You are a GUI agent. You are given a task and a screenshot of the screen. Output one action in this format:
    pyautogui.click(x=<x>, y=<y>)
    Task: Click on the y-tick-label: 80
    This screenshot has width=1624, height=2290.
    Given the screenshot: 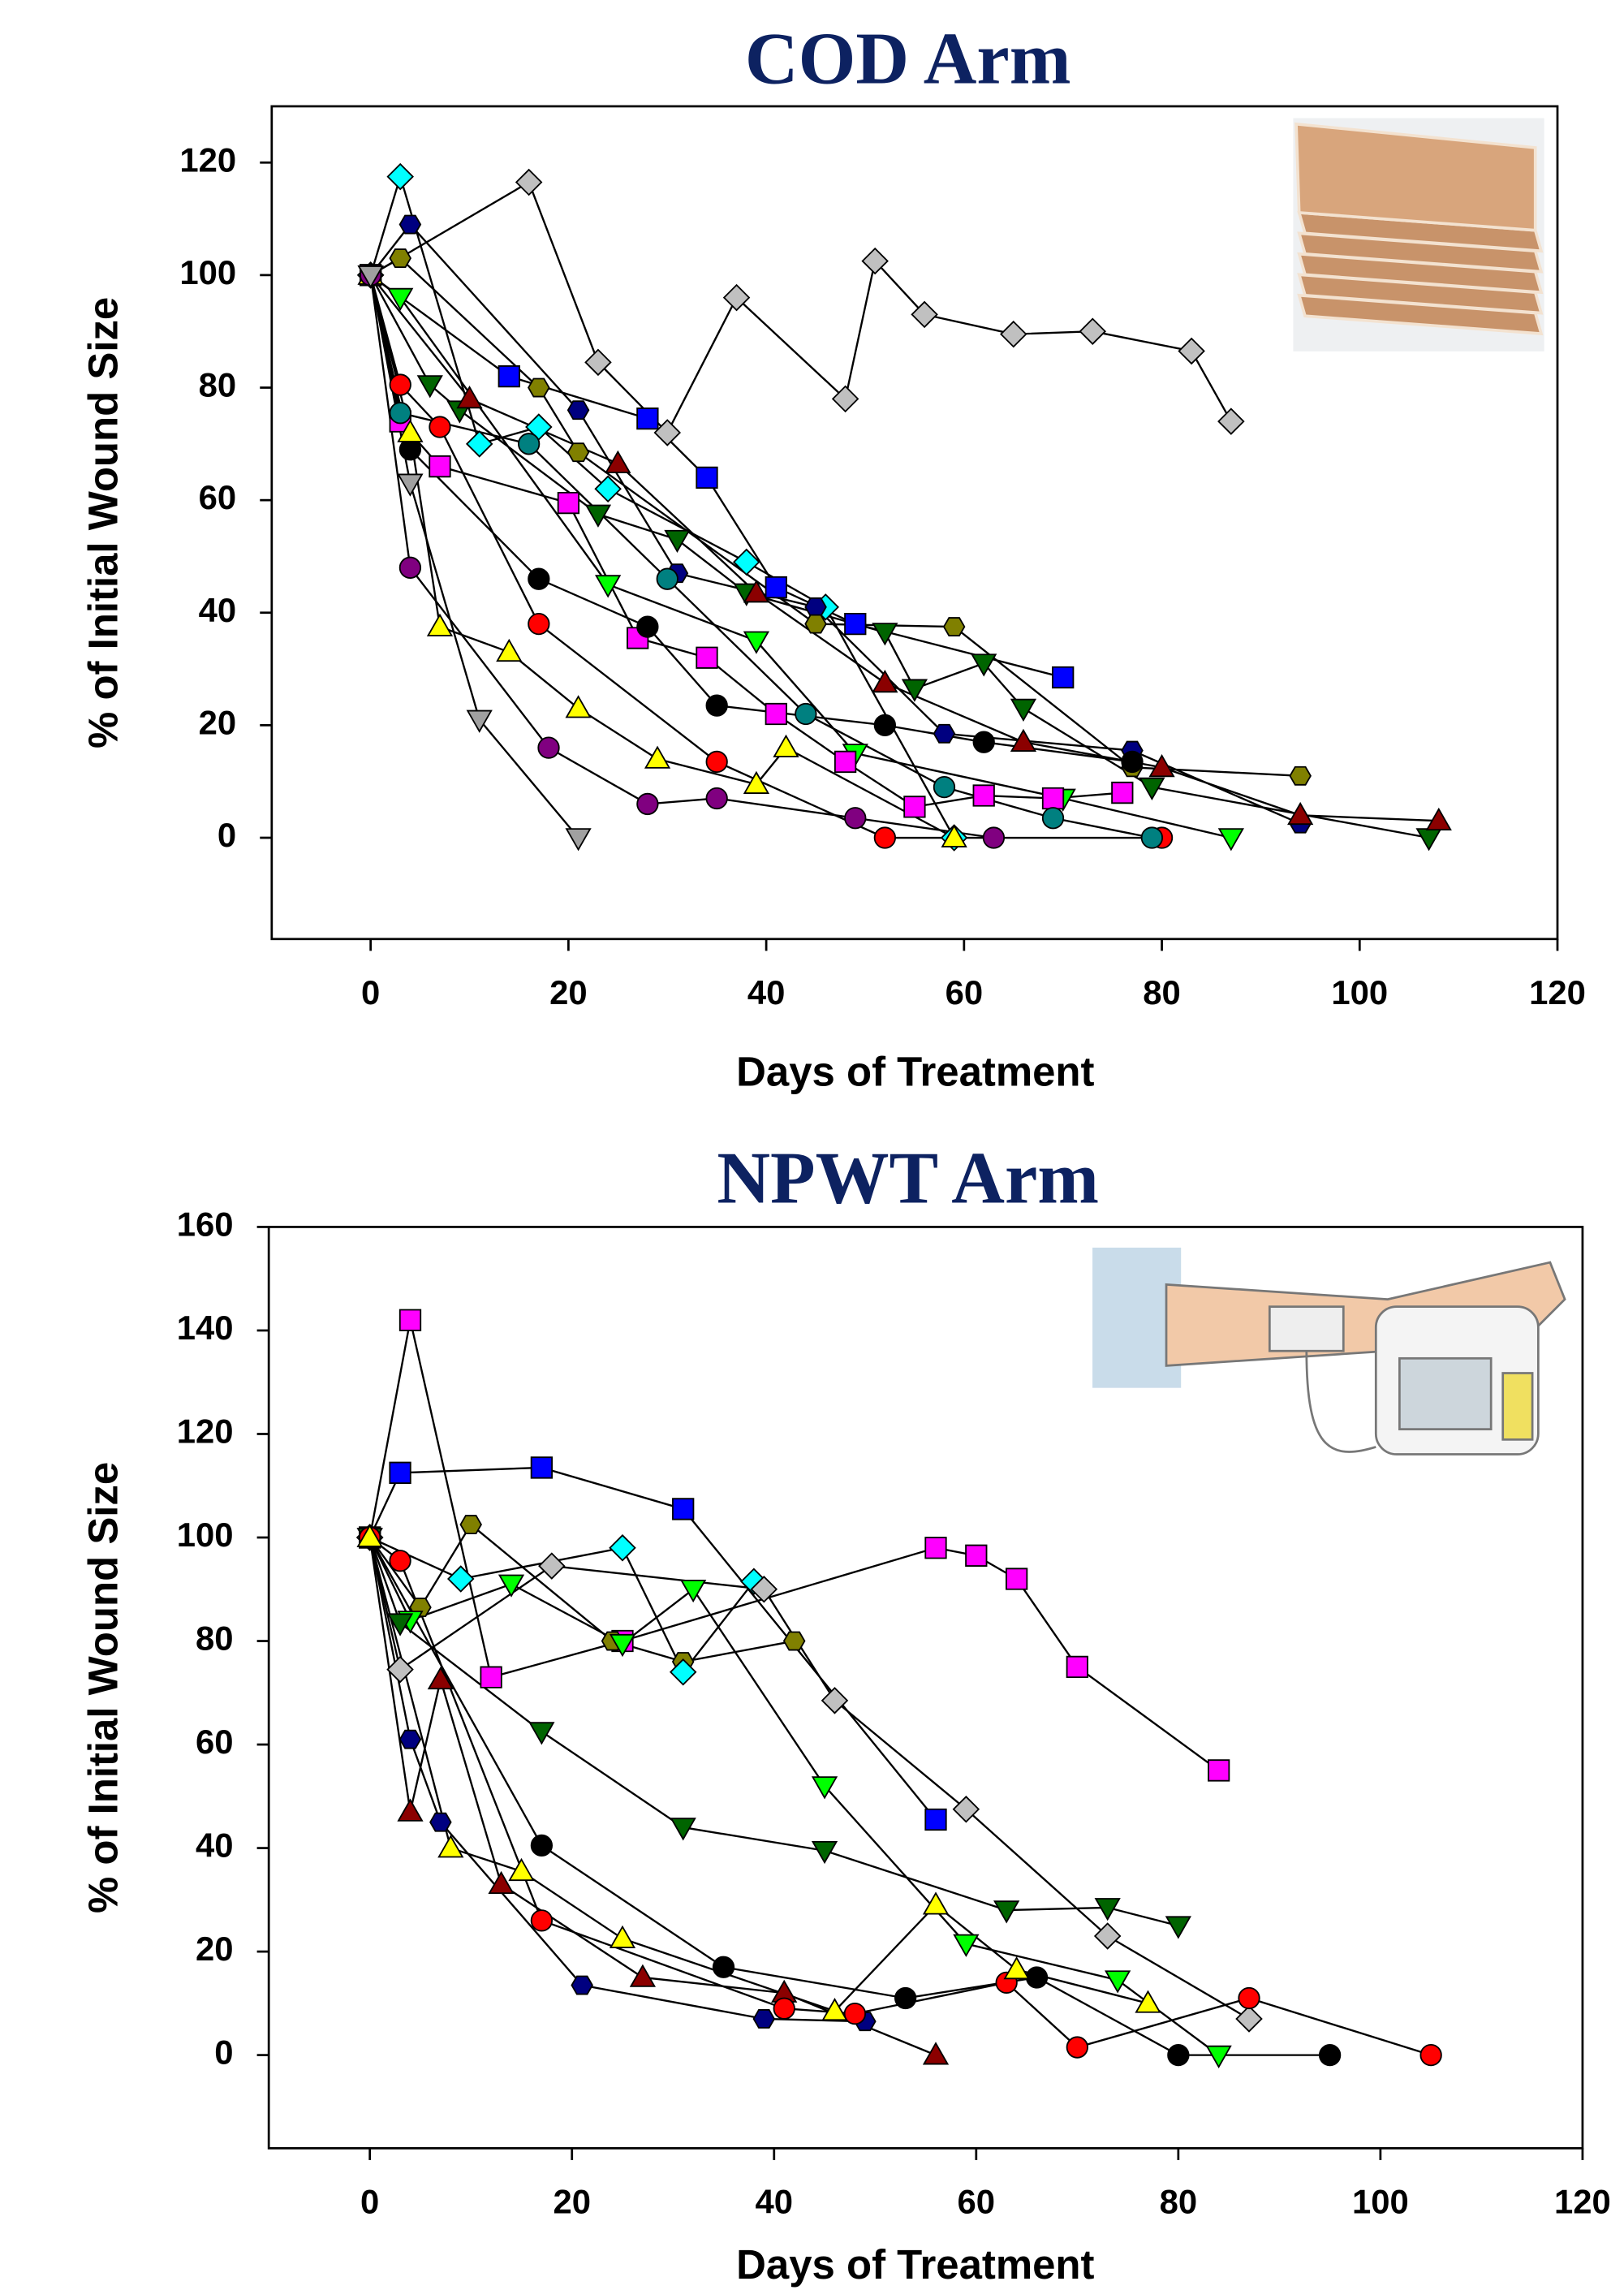 What is the action you would take?
    pyautogui.click(x=218, y=385)
    